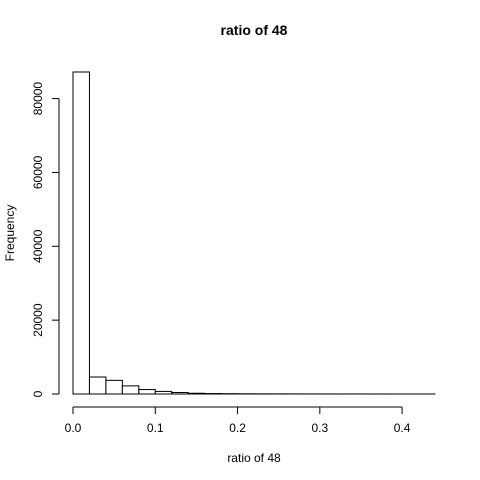 The width and height of the screenshot is (480, 480). Describe the element at coordinates (254, 458) in the screenshot. I see `x-axis-label: ratio of 48` at that location.